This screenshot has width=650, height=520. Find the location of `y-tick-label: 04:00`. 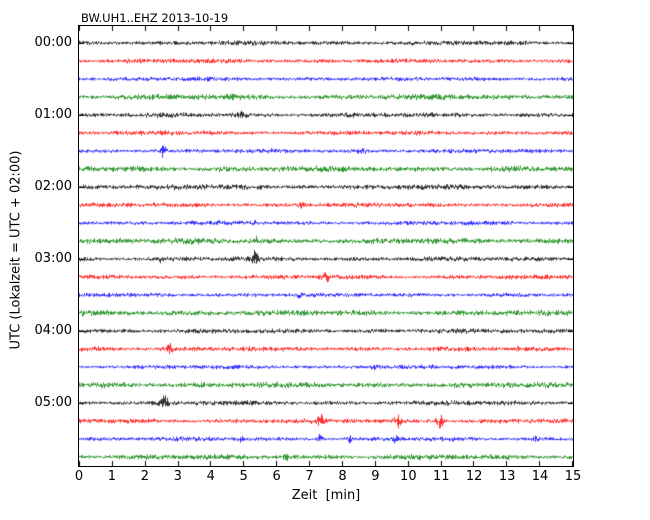

y-tick-label: 04:00 is located at coordinates (53, 330).